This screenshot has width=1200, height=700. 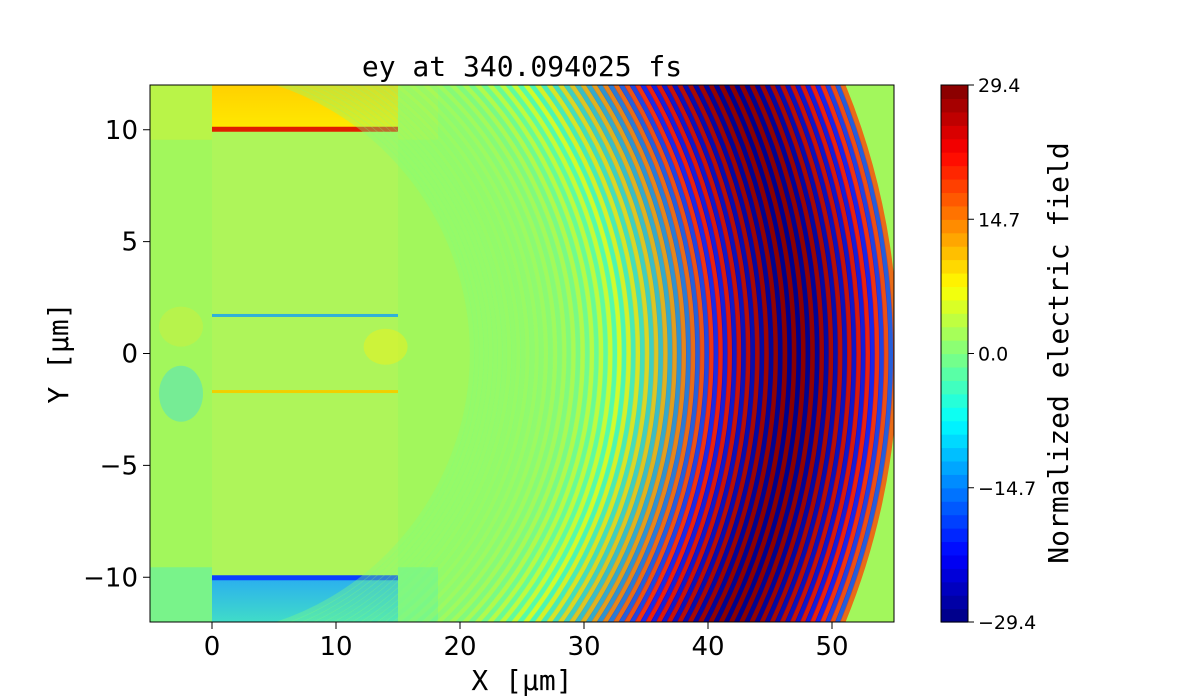 I want to click on y-tick-label: 0, so click(x=129, y=355).